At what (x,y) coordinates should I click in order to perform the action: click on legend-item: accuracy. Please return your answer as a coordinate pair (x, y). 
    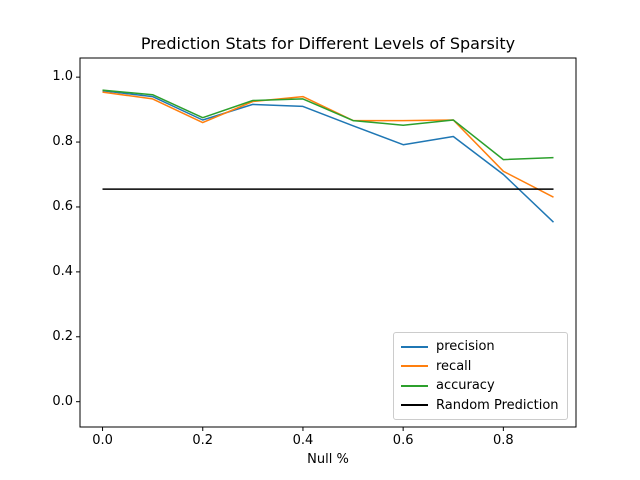
    Looking at the image, I should click on (480, 386).